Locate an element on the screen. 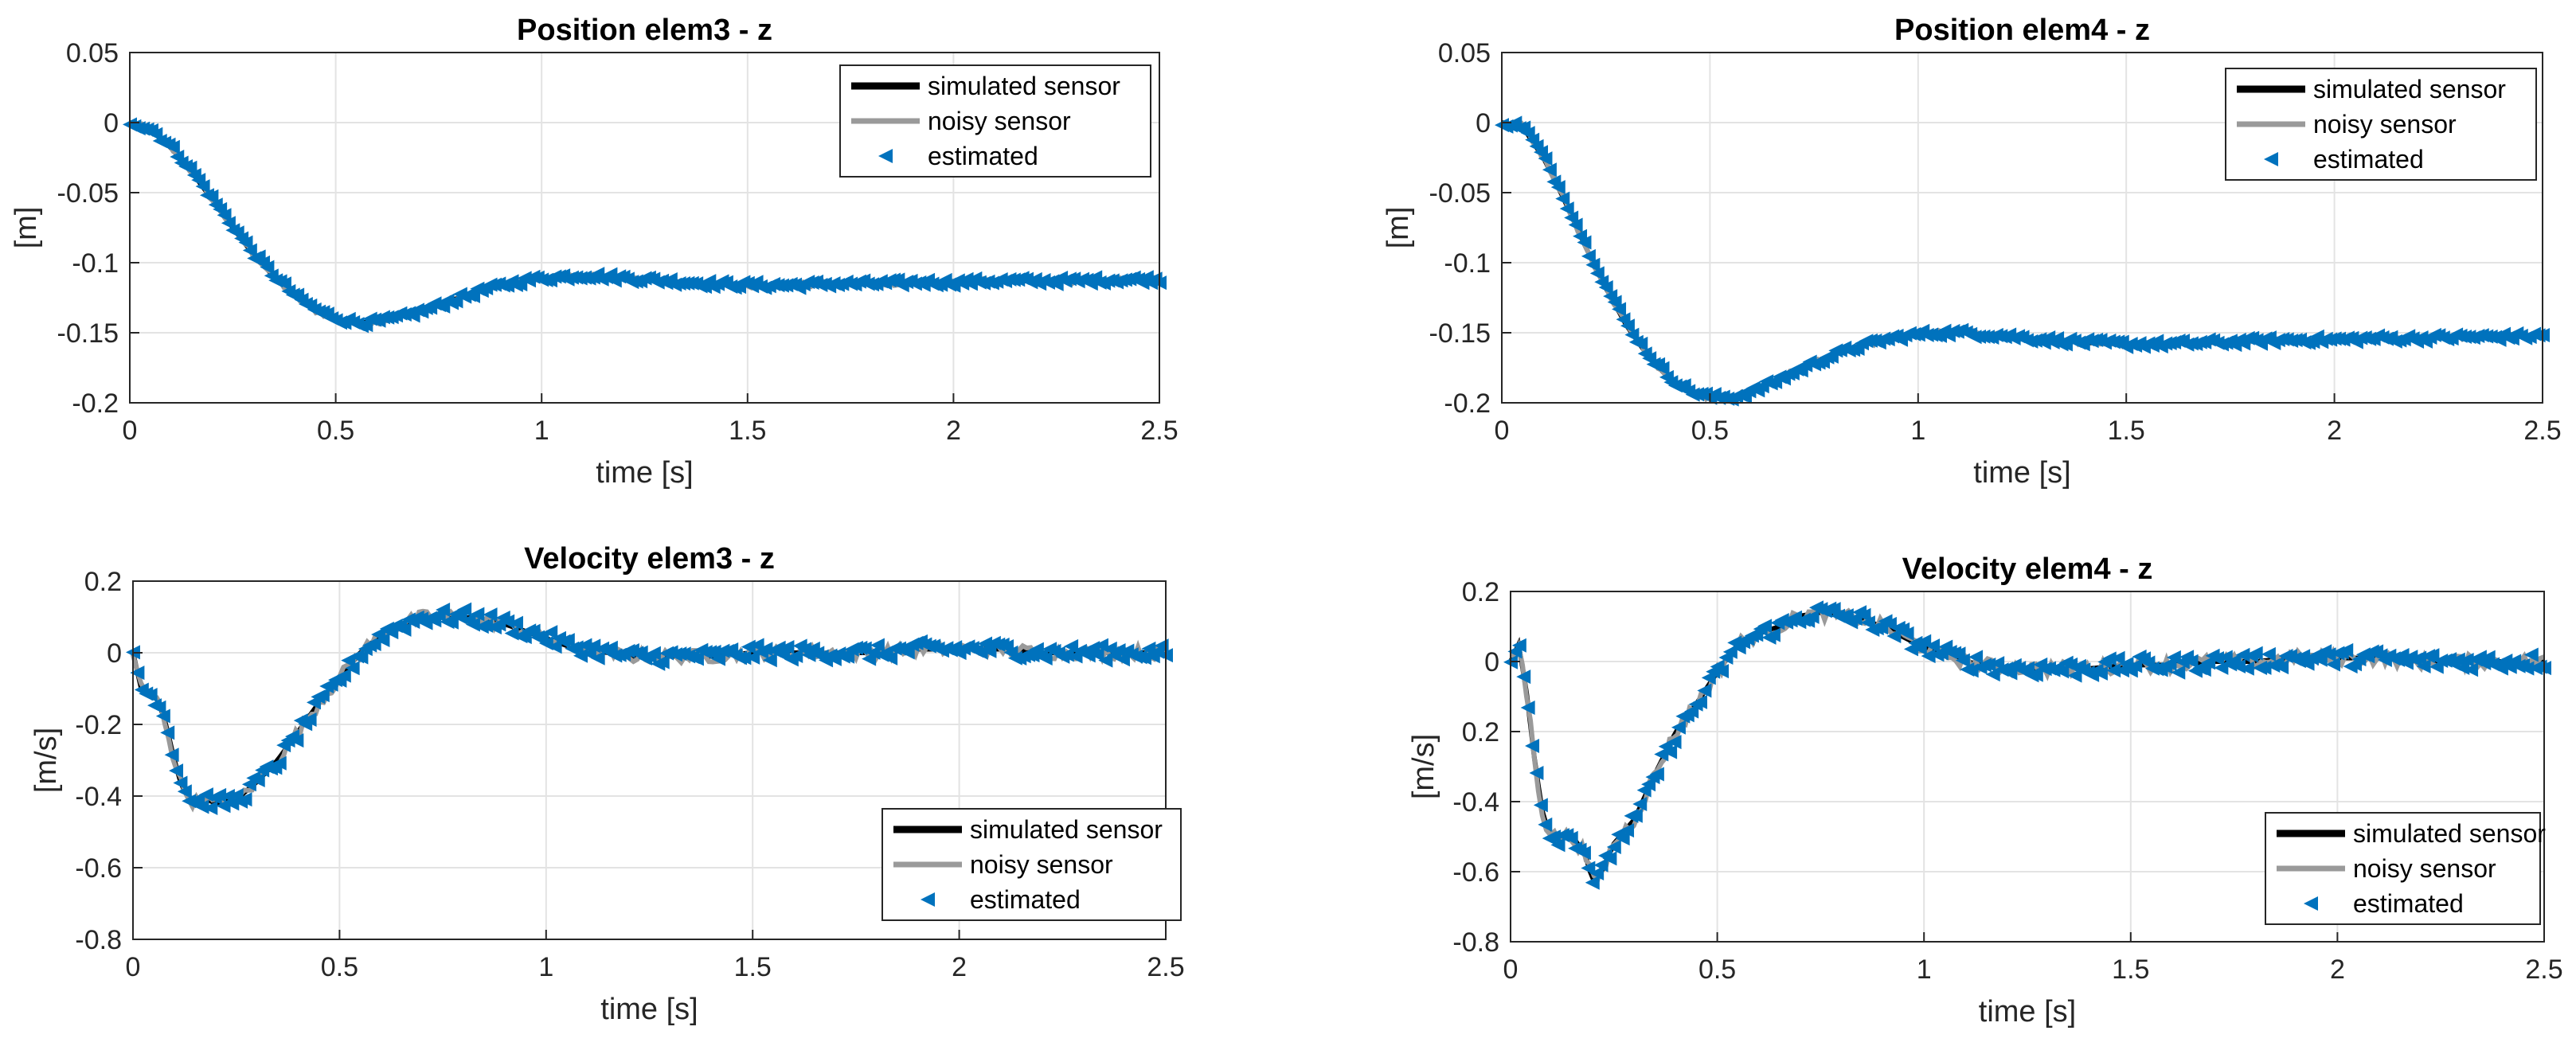 The width and height of the screenshot is (2576, 1050). chart-title: Position elem3 - z is located at coordinates (644, 30).